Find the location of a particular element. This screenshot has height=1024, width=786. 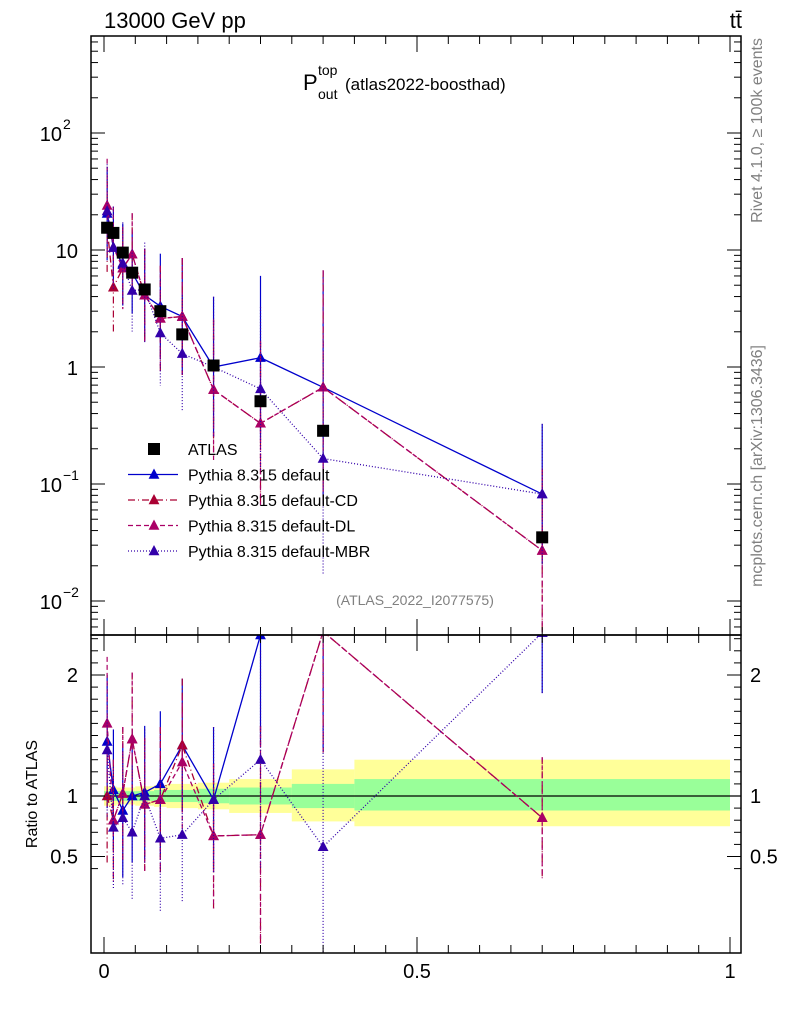

main-ytick-label-4: 10 2 is located at coordinates (55, 131).